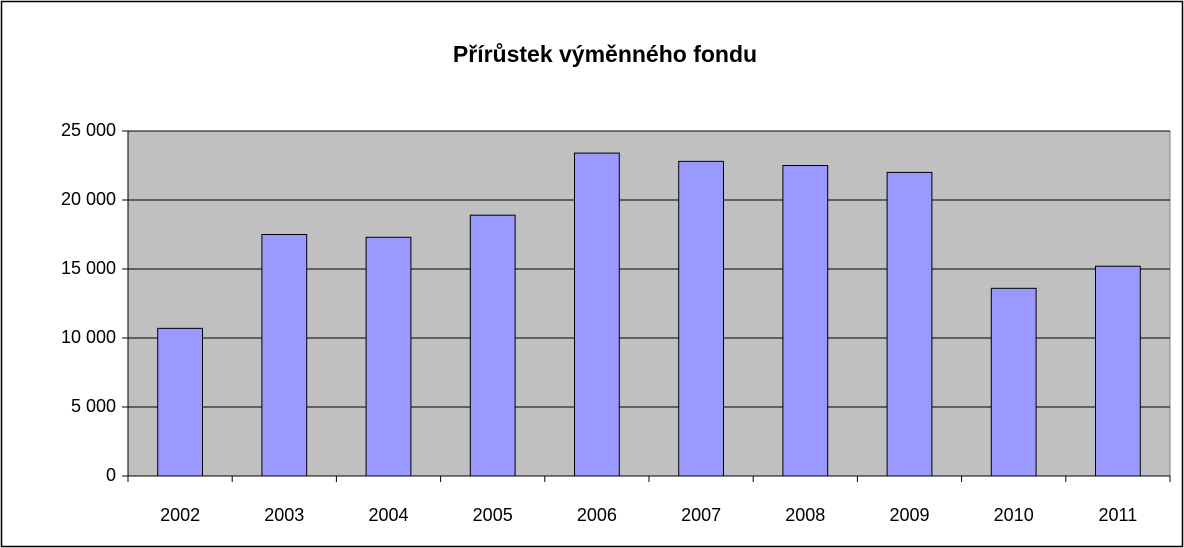  I want to click on x-tick-label: 2007, so click(701, 515).